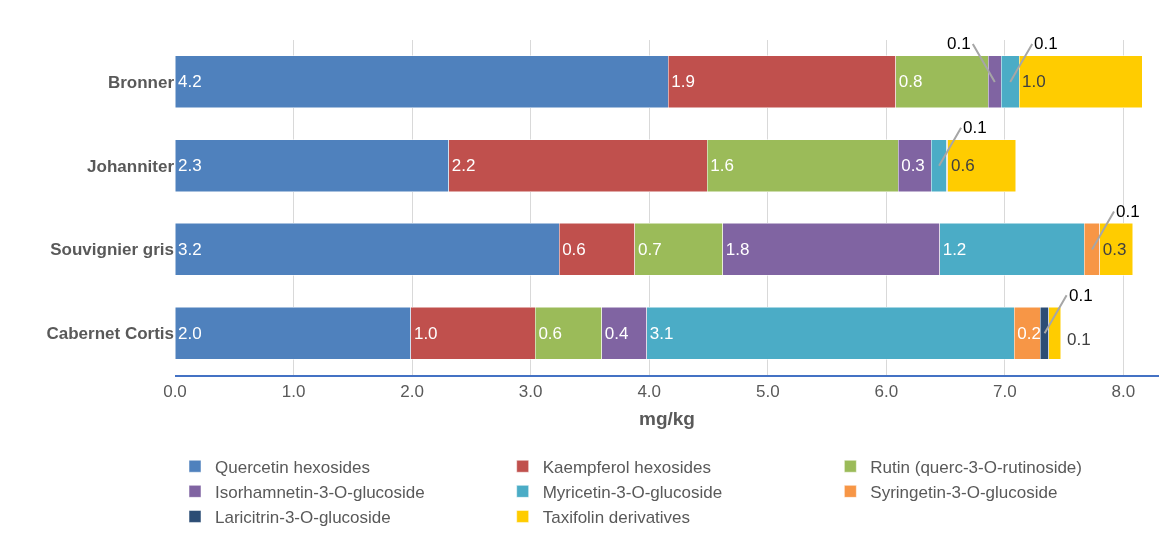 This screenshot has width=1169, height=545. I want to click on legend-label: Kaempferol hexosides, so click(626, 467).